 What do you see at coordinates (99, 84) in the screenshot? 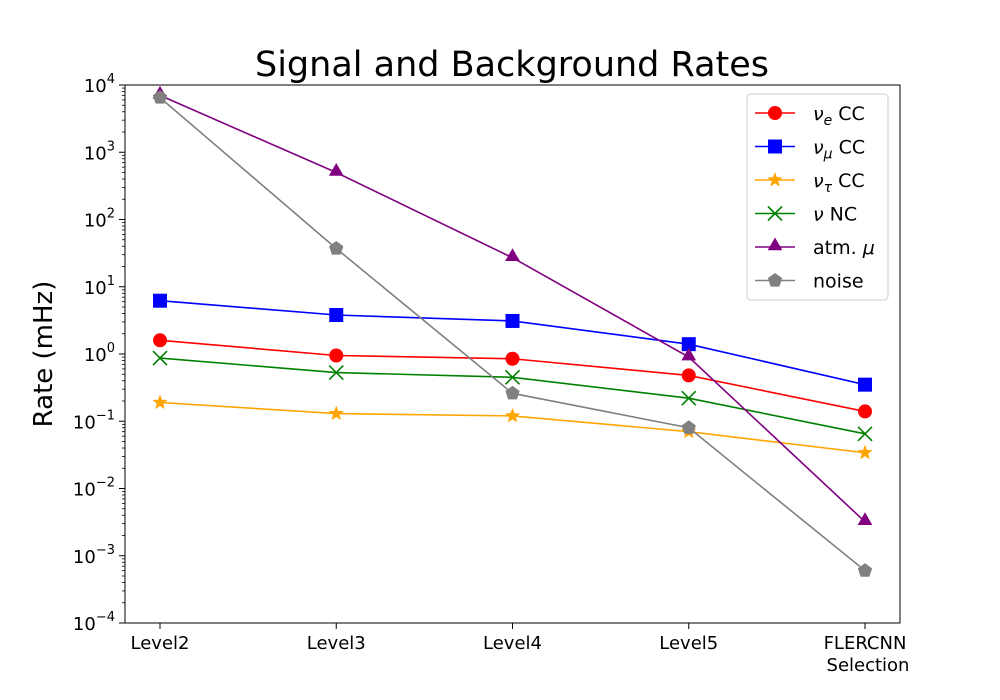
I see `y-tick-label: 10⁴` at bounding box center [99, 84].